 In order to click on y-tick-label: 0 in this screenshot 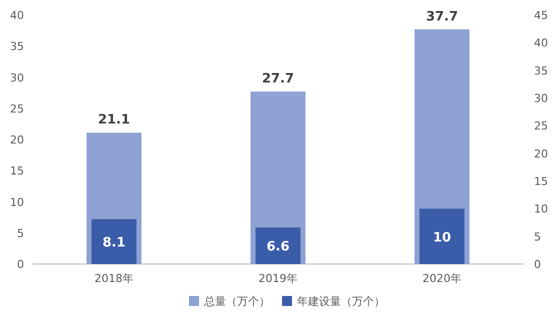, I will do `click(20, 264)`.